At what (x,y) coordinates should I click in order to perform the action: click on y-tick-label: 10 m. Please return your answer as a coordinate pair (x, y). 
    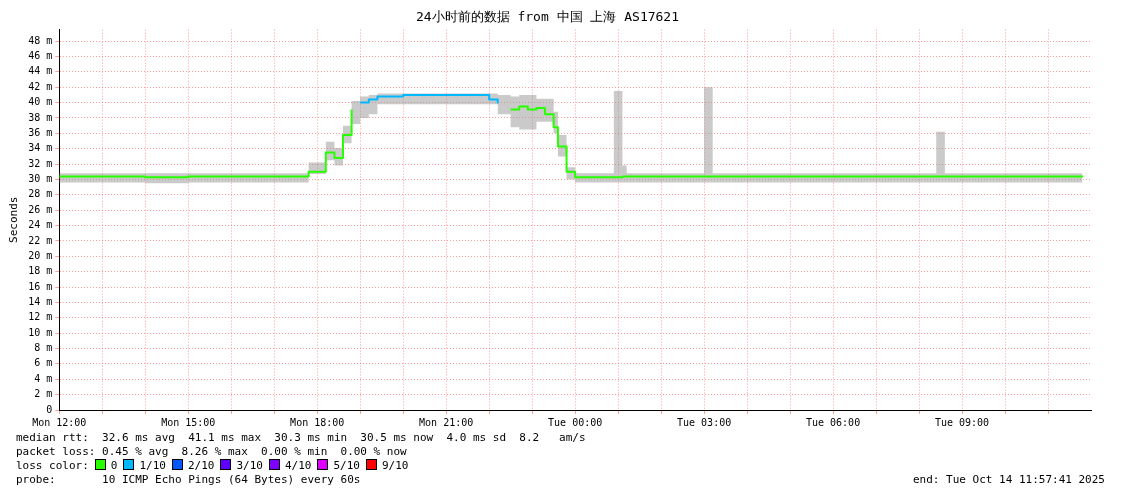
    Looking at the image, I should click on (40, 332).